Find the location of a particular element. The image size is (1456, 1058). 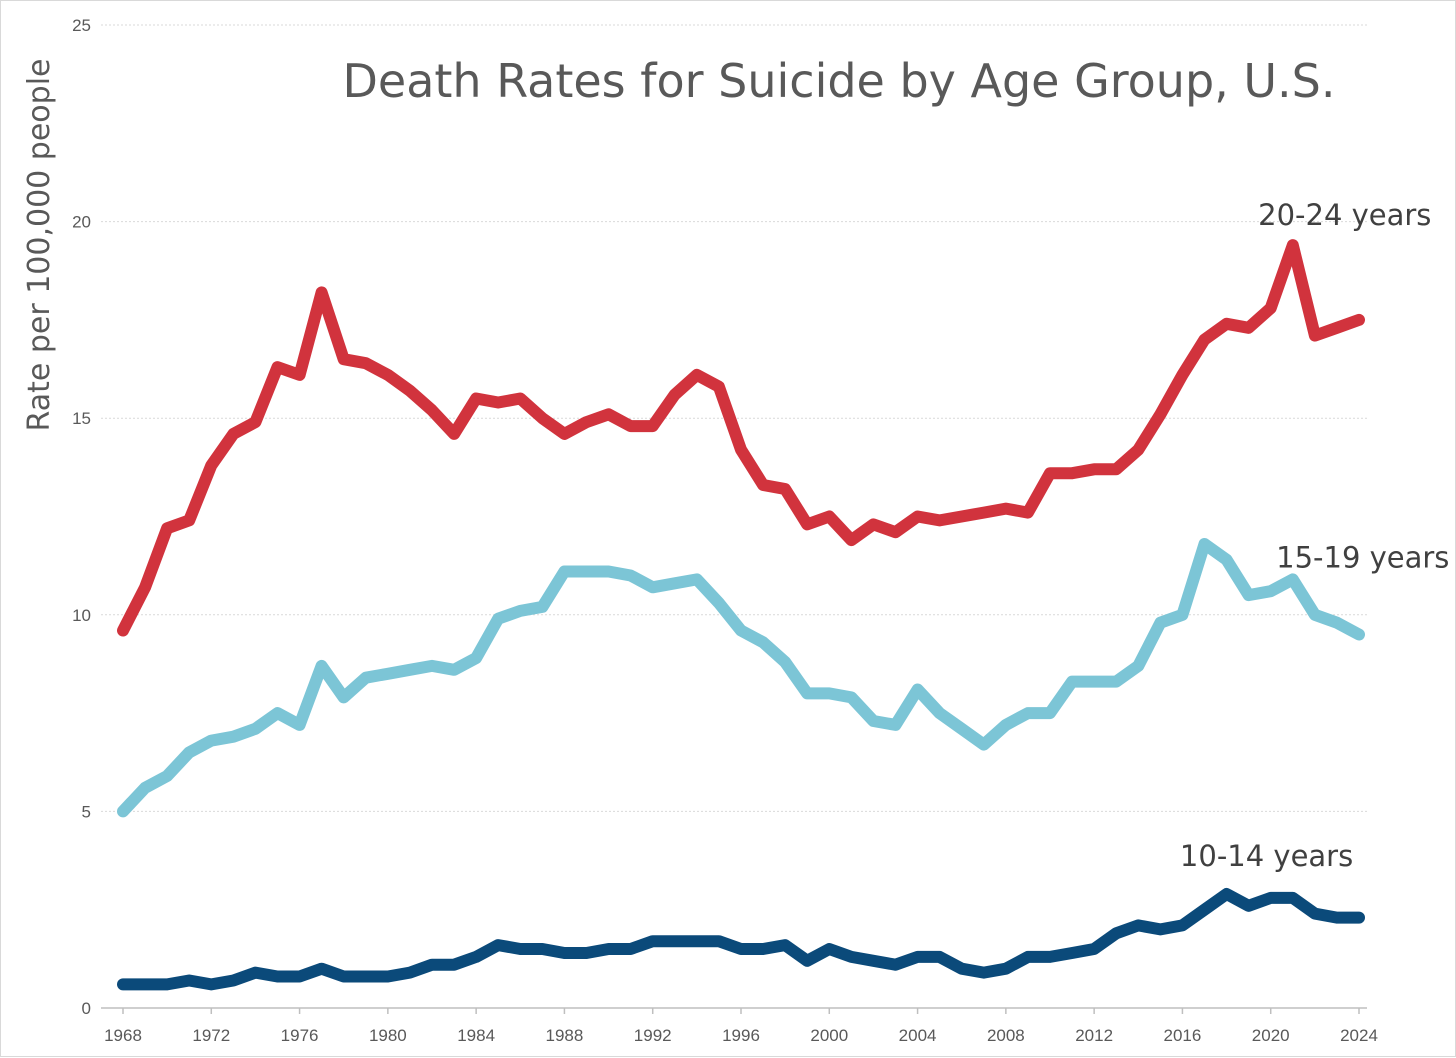

x-tick-label: 2012 is located at coordinates (1094, 1035).